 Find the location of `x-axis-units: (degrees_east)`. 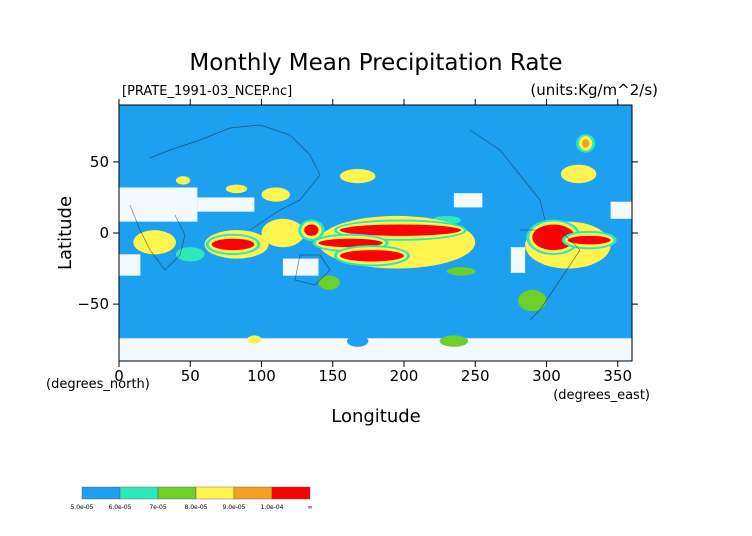

x-axis-units: (degrees_east) is located at coordinates (601, 395).